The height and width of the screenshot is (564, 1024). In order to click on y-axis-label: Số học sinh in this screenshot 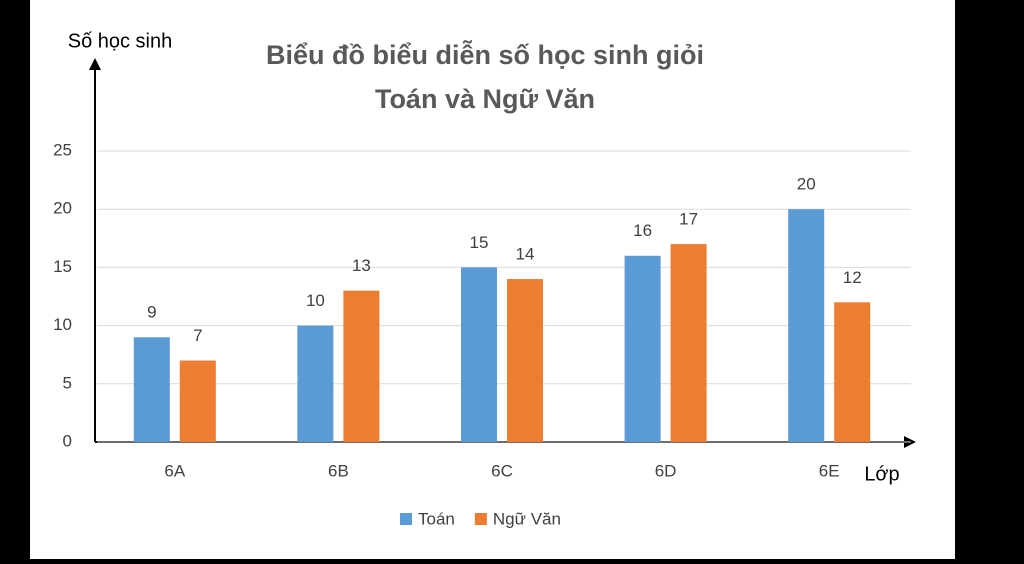, I will do `click(120, 41)`.